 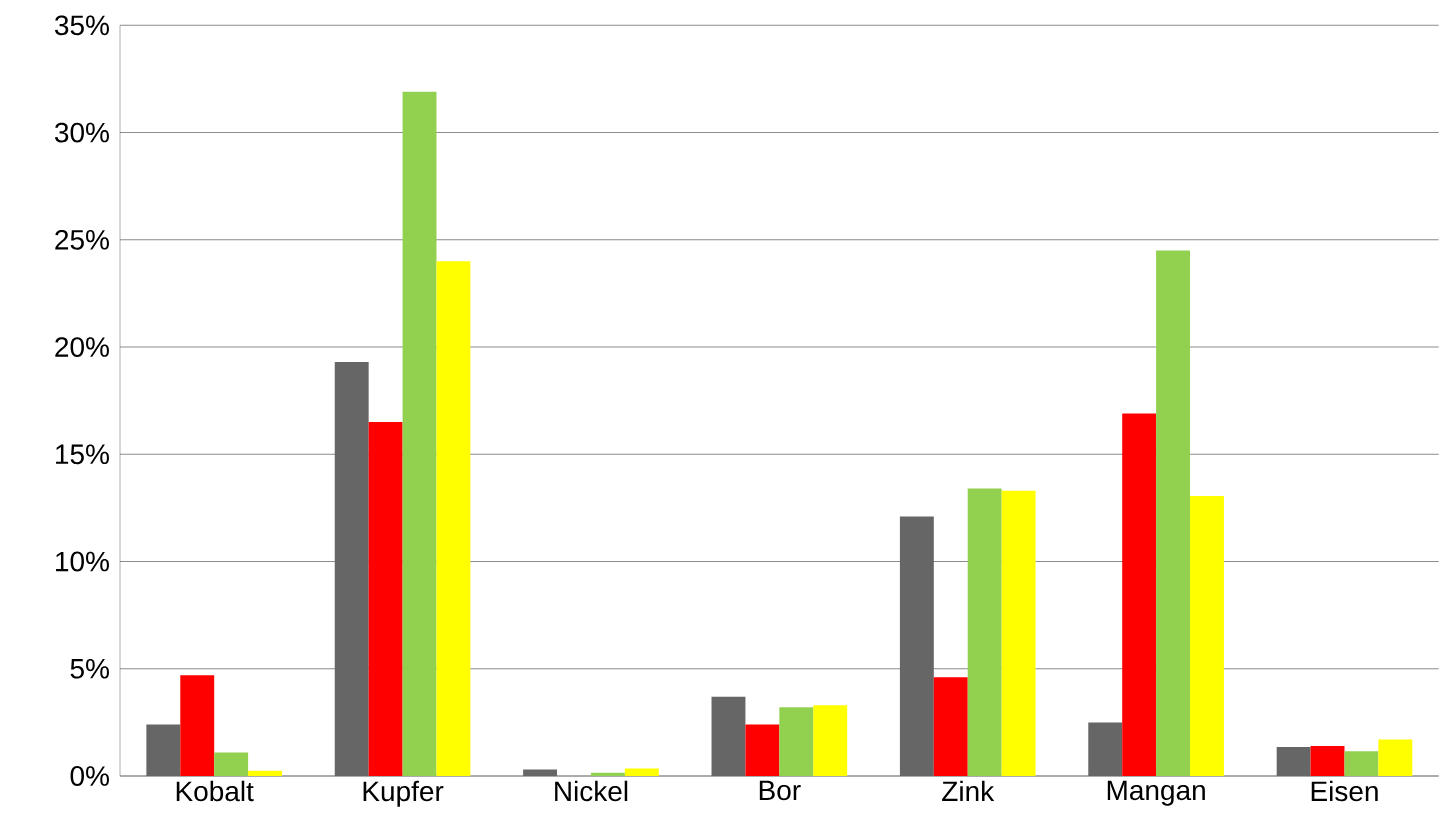 I want to click on x-tick-label: Eisen, so click(x=1344, y=791).